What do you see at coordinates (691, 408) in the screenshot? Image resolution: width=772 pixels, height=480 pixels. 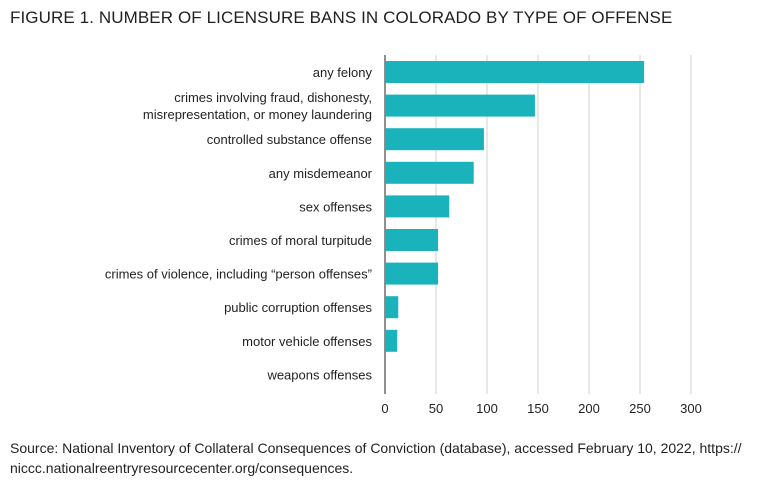 I see `x-tick-label: 300` at bounding box center [691, 408].